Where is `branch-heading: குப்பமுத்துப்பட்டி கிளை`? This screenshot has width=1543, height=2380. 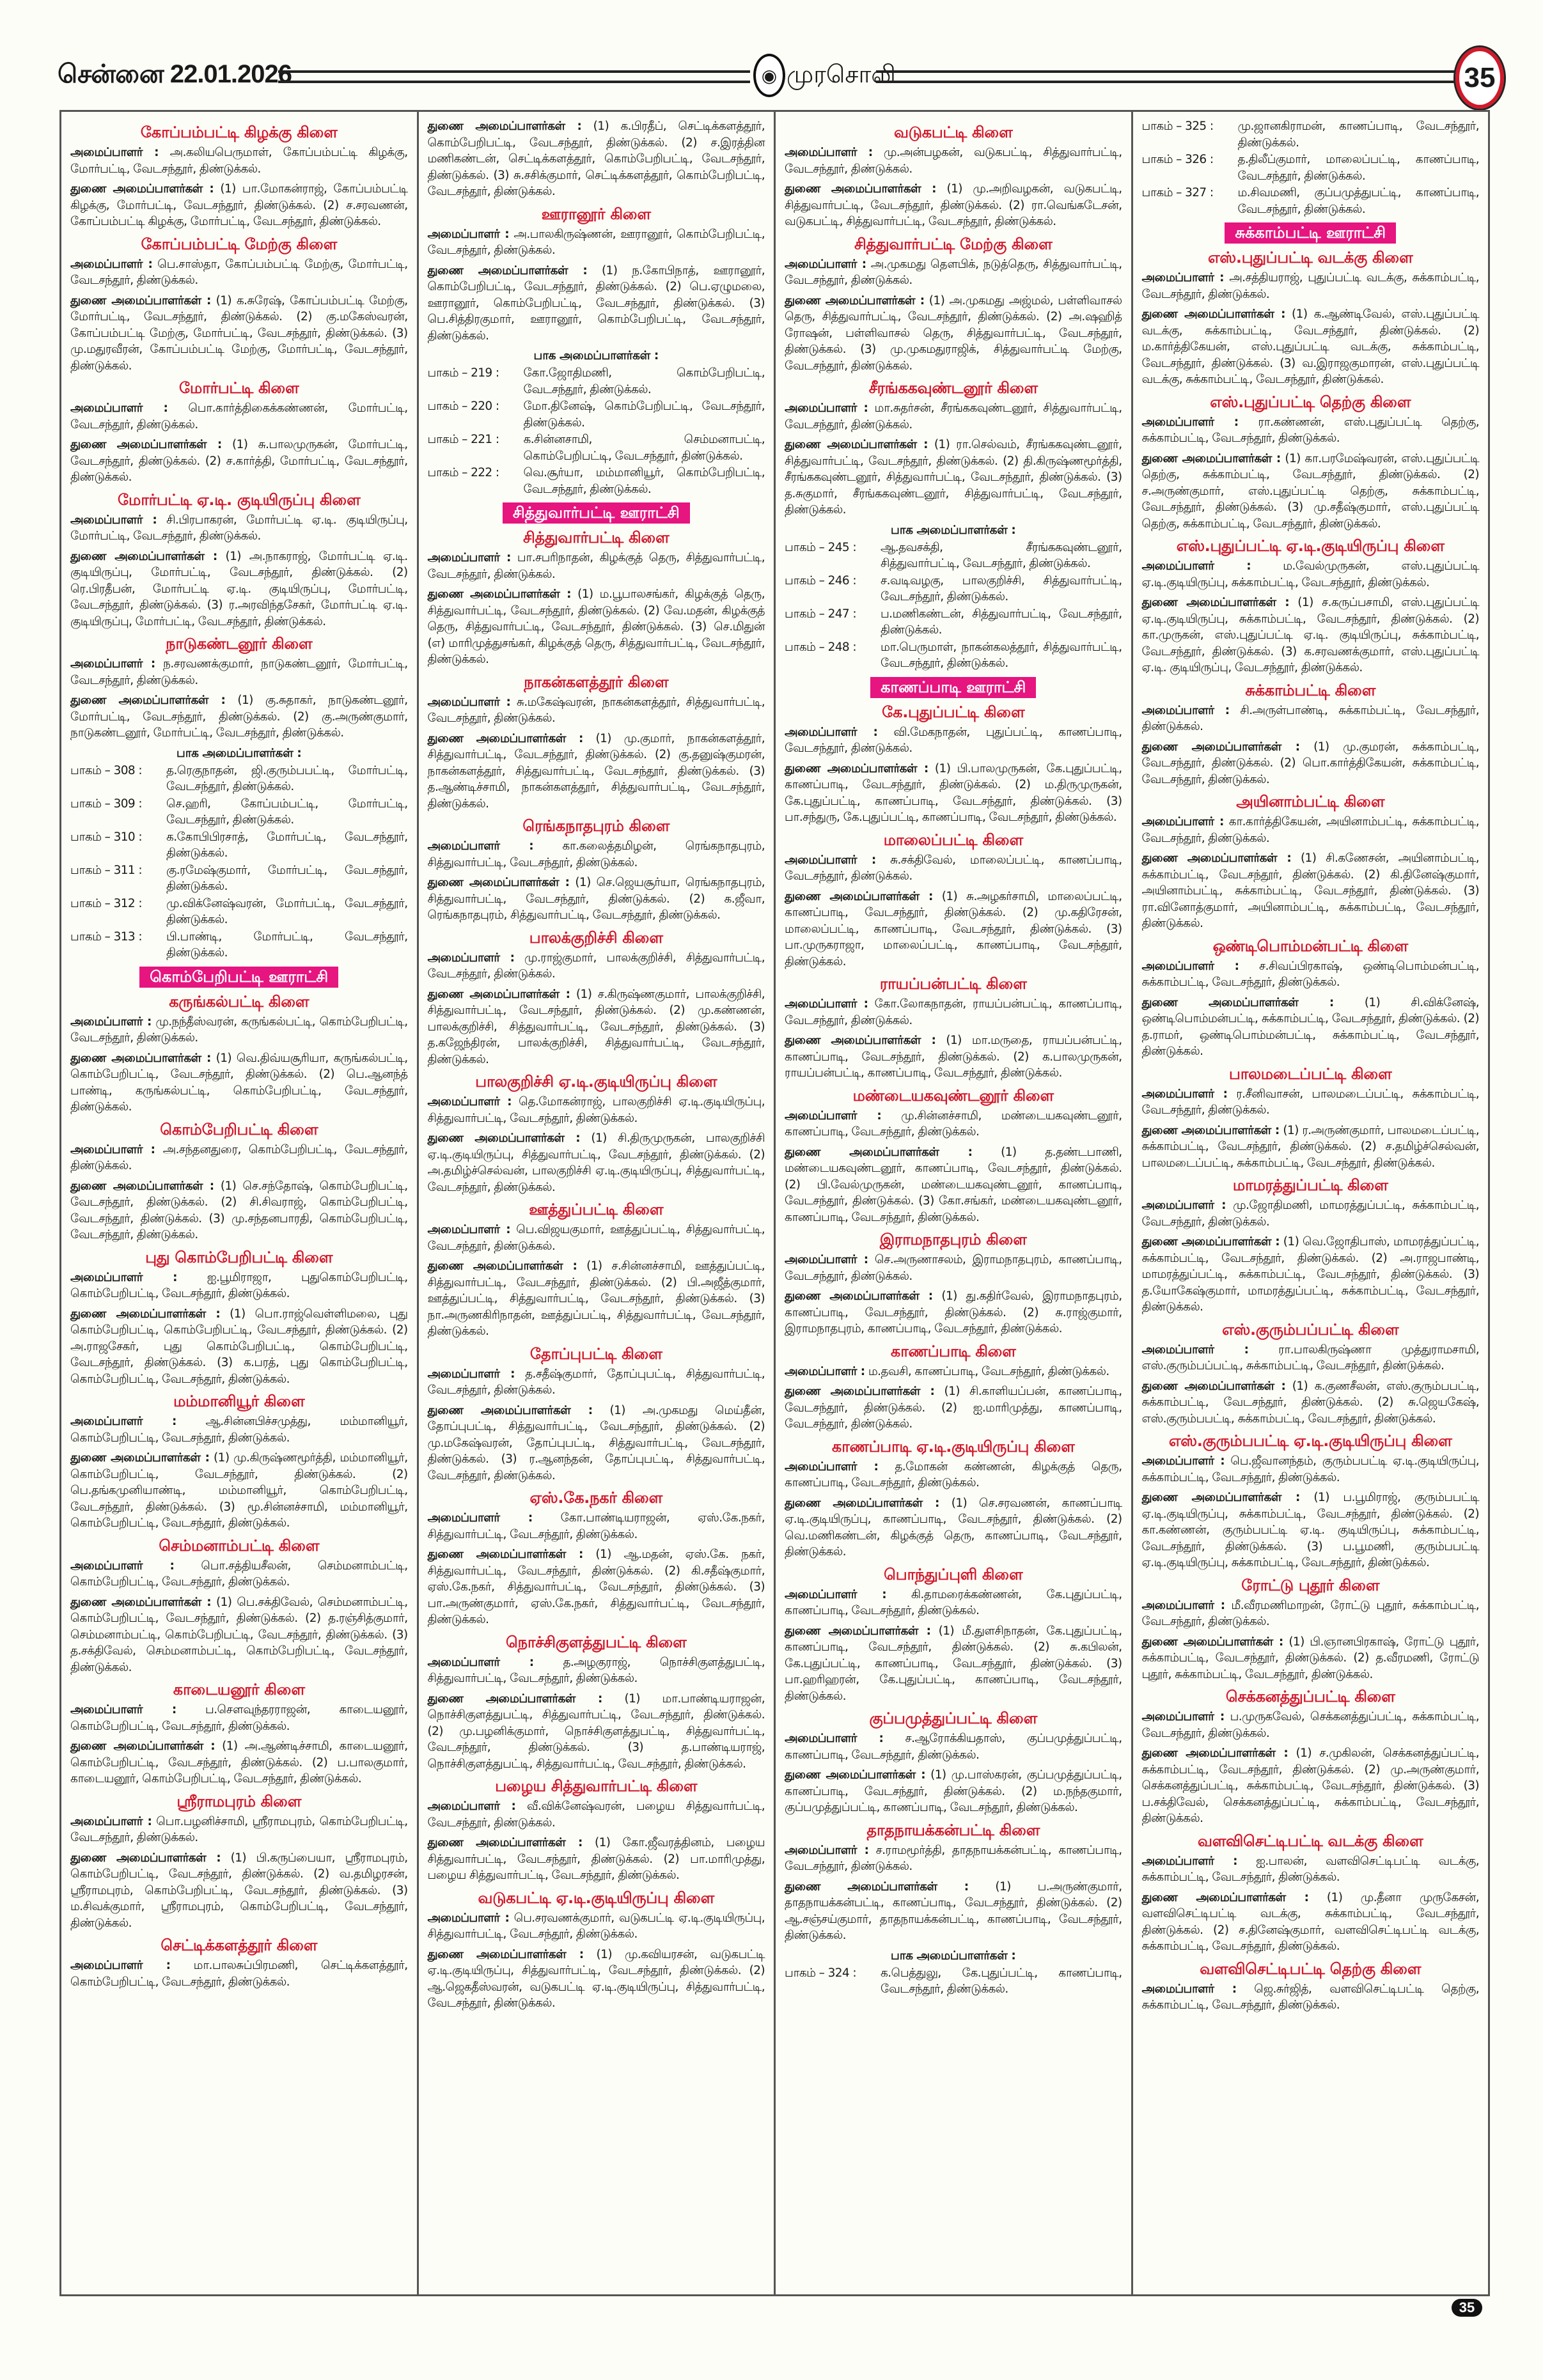
branch-heading: குப்பமுத்துப்பட்டி கிளை is located at coordinates (953, 1718).